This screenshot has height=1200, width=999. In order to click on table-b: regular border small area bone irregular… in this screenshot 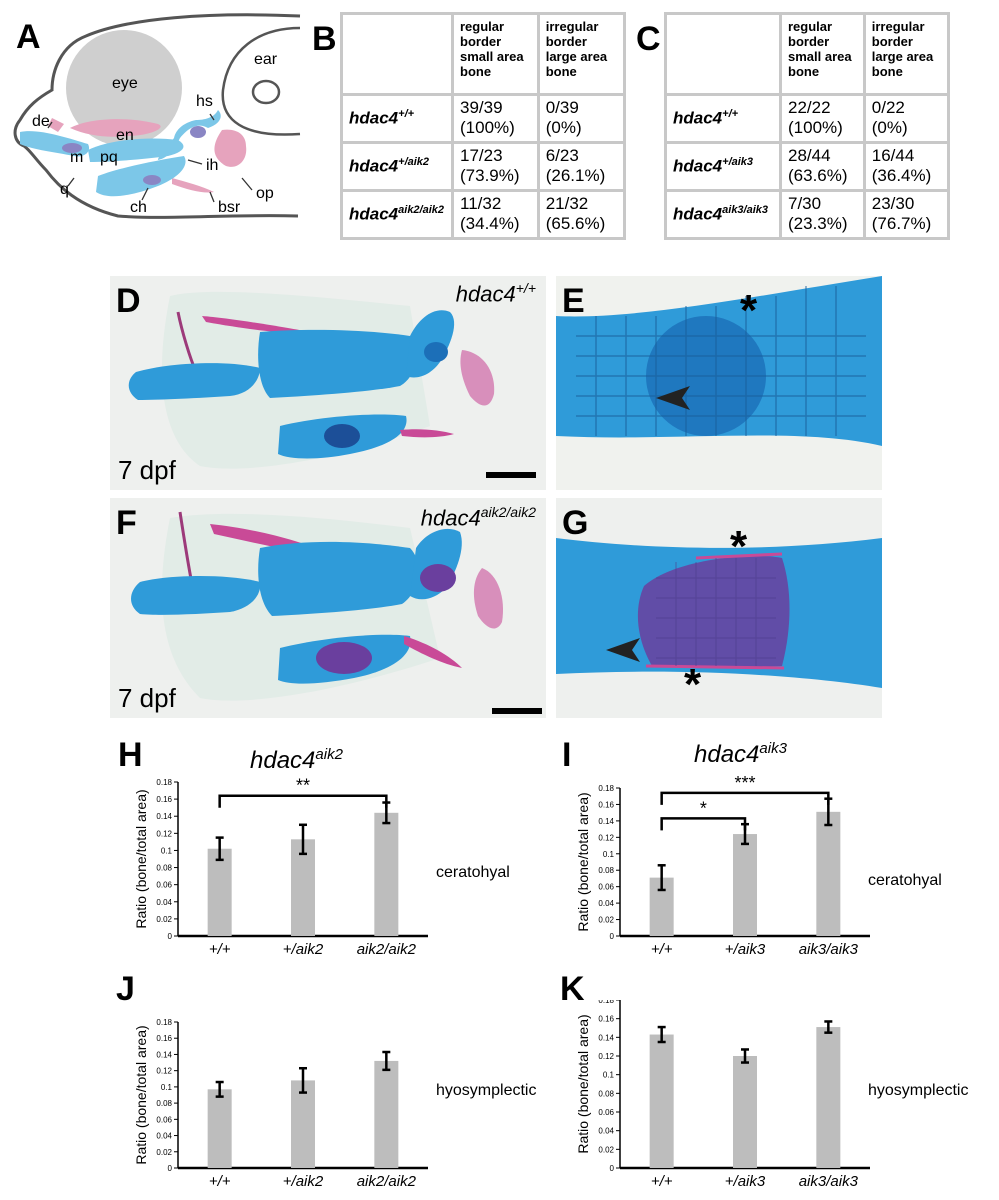, I will do `click(483, 126)`.